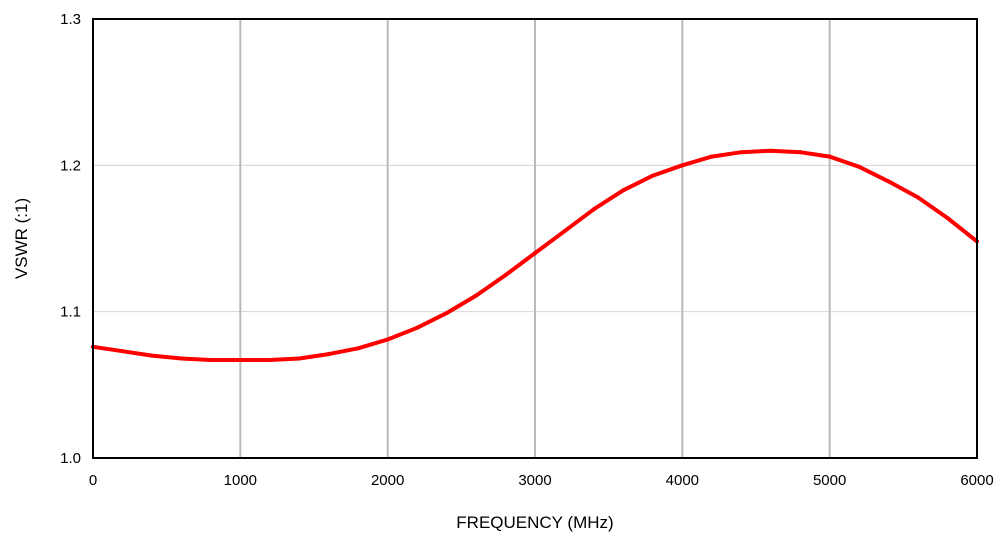 The width and height of the screenshot is (1001, 535). I want to click on x-tick-label: 6000, so click(976, 480).